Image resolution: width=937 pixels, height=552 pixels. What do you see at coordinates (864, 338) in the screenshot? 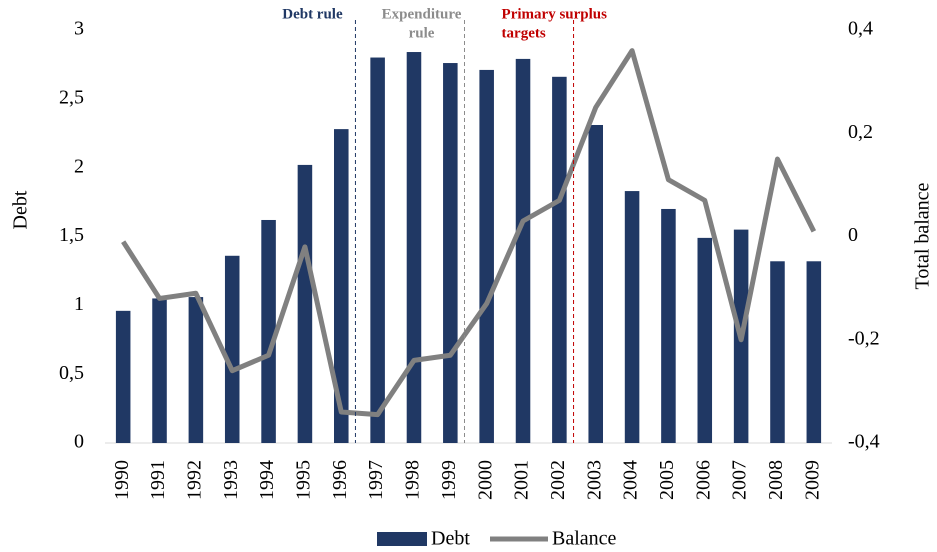
I see `y2-tick-label: -0,2` at bounding box center [864, 338].